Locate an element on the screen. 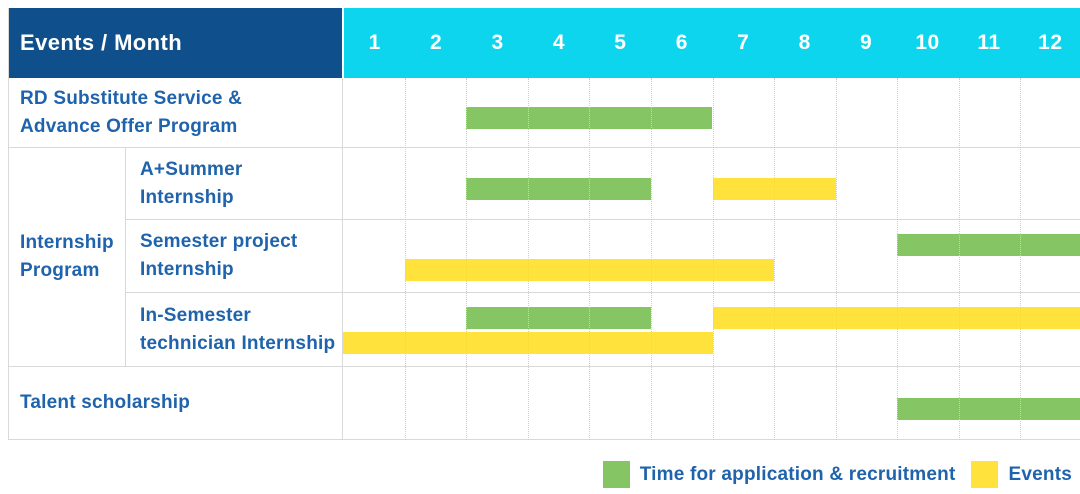 The image size is (1080, 494). month-header-4: 4 is located at coordinates (559, 42).